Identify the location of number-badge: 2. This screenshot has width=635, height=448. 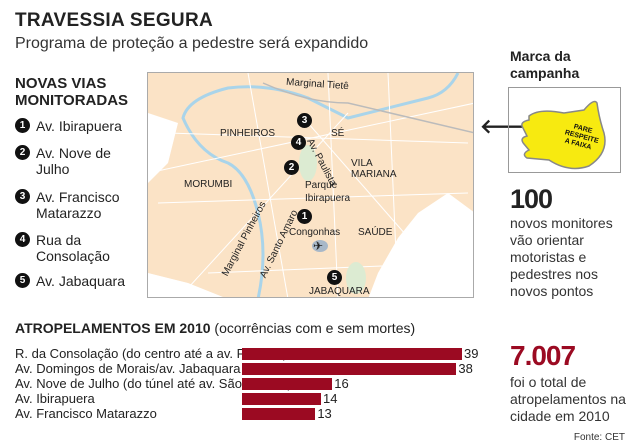
(22, 152).